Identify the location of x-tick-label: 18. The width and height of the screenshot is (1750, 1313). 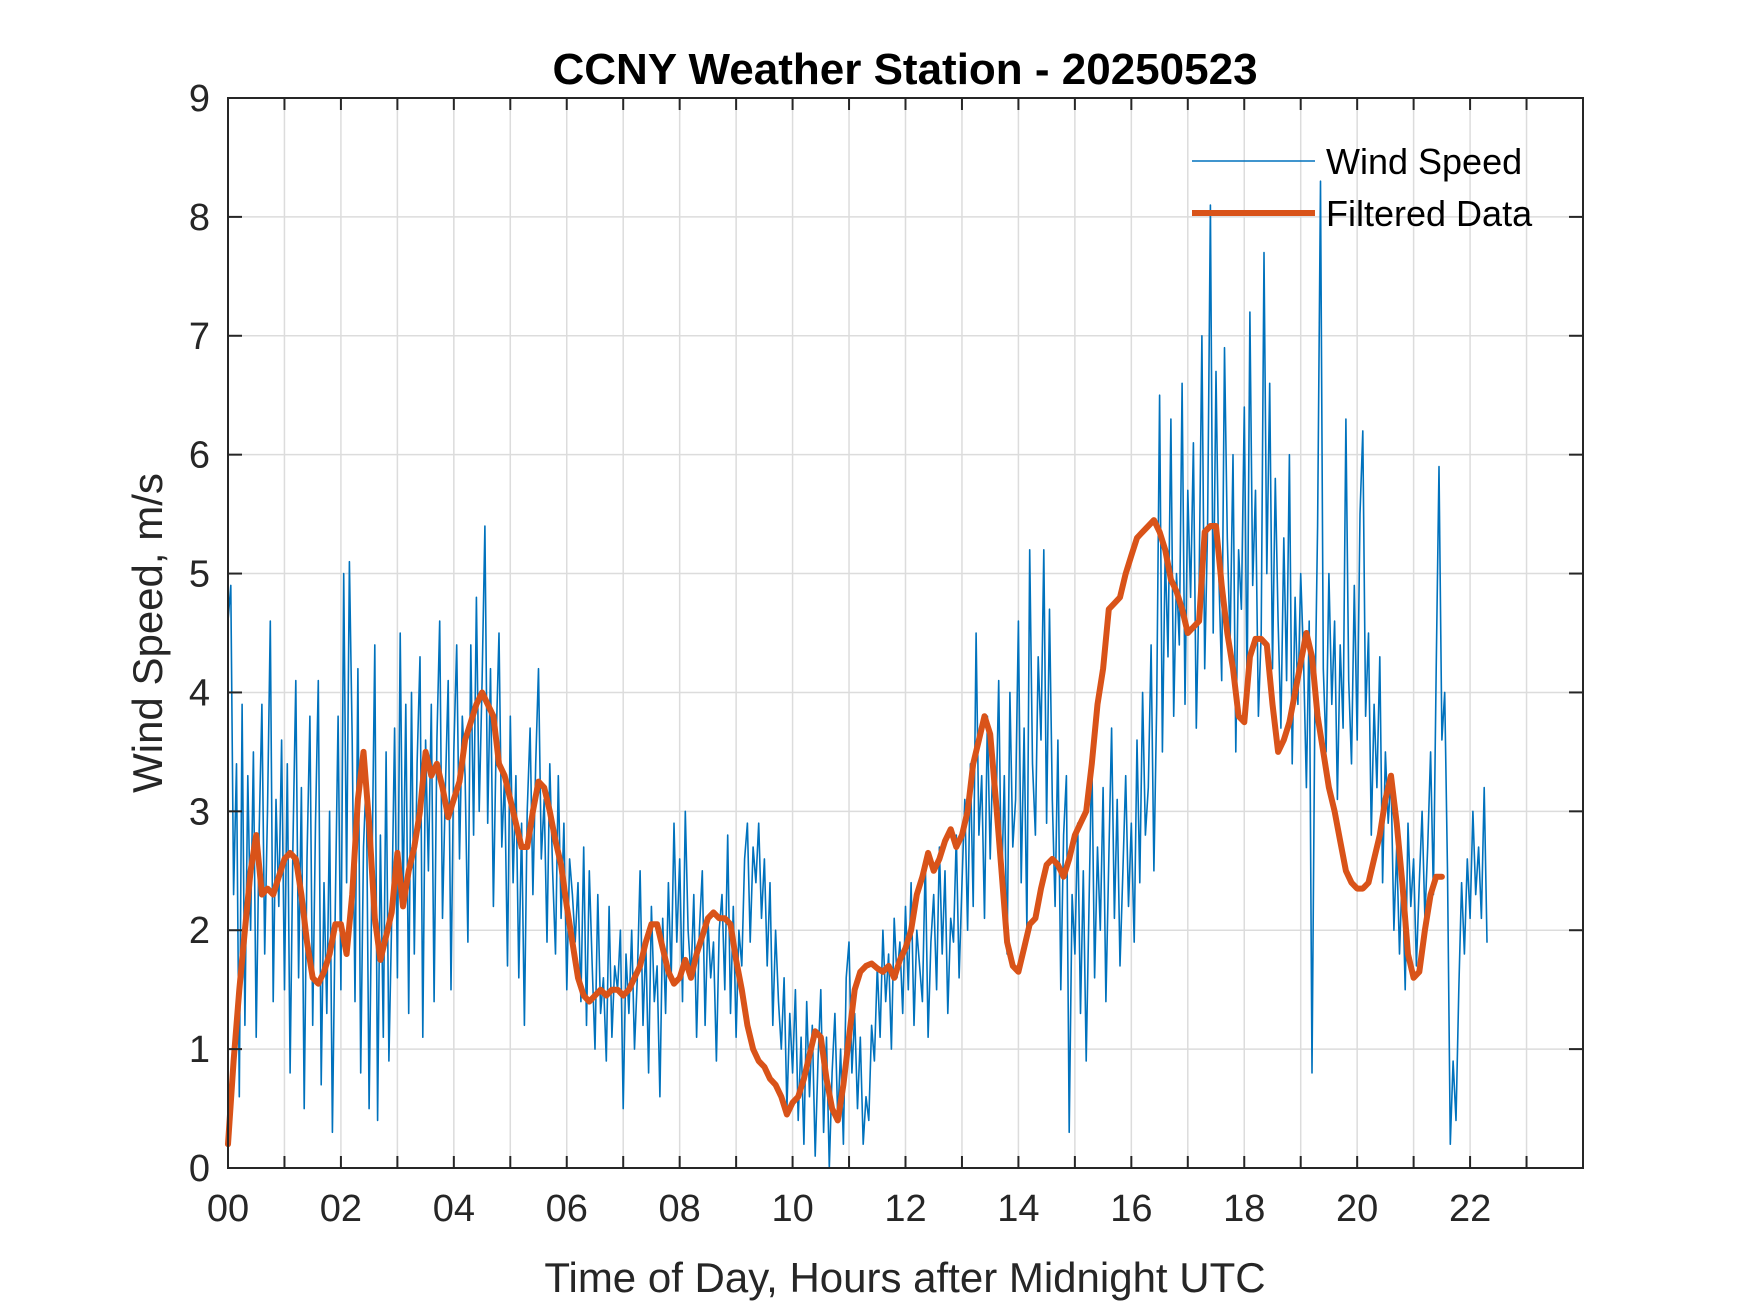
(1244, 1209).